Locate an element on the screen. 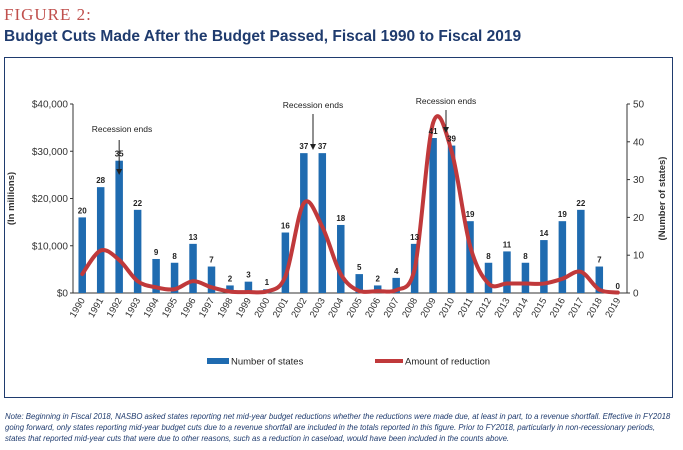  bar-value-label: 4 is located at coordinates (396, 271).